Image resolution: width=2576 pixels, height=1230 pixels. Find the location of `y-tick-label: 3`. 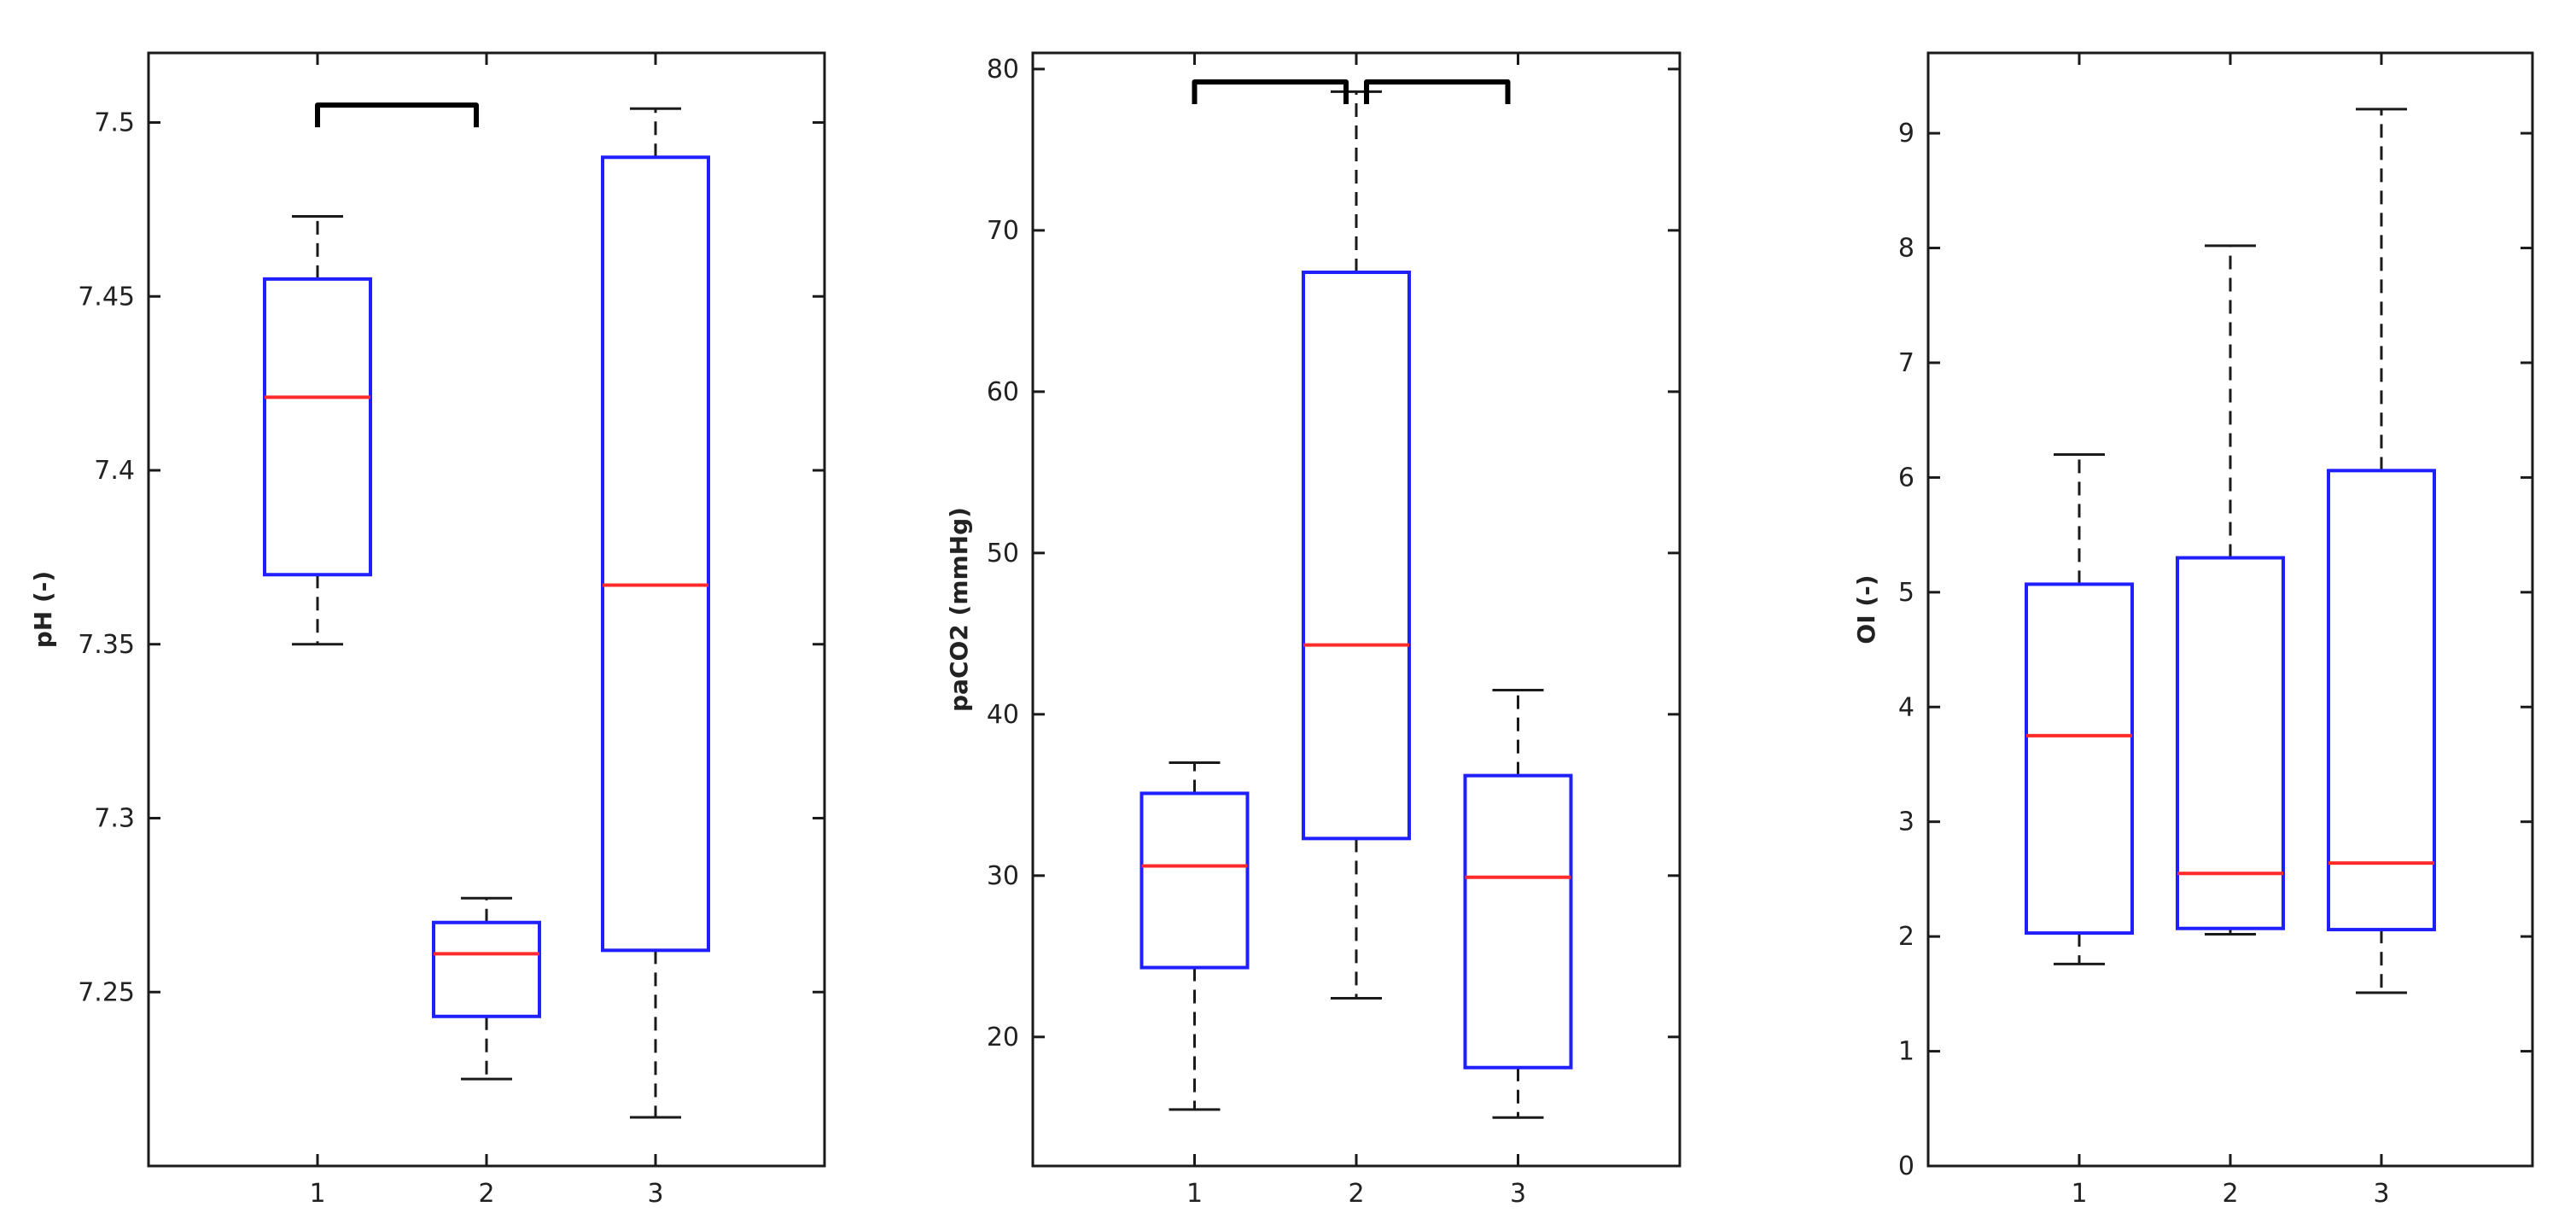

y-tick-label: 3 is located at coordinates (1906, 822).